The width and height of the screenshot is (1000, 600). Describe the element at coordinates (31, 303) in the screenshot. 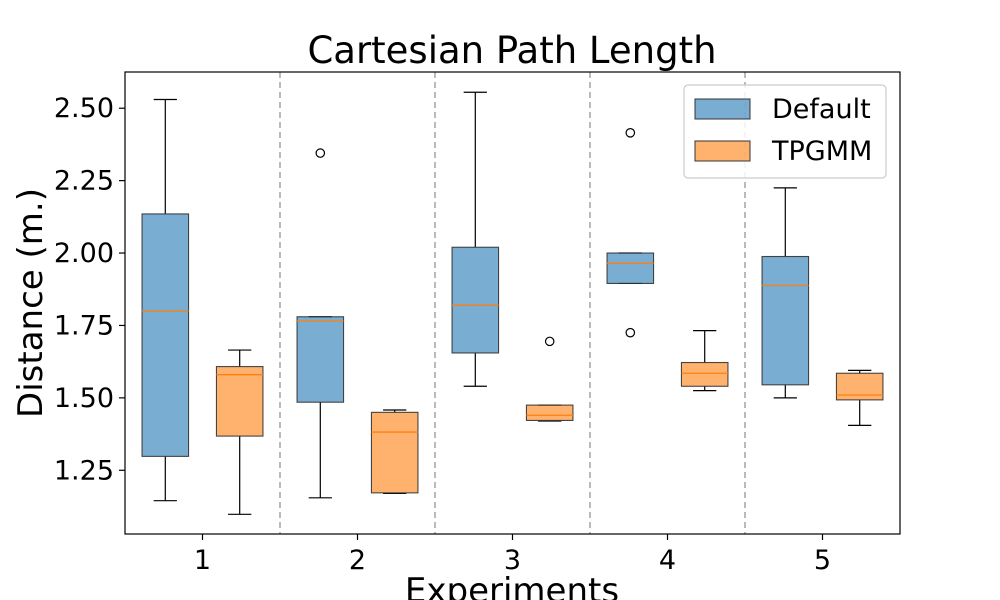

I see `y-axis-label: Distance (m.)` at that location.